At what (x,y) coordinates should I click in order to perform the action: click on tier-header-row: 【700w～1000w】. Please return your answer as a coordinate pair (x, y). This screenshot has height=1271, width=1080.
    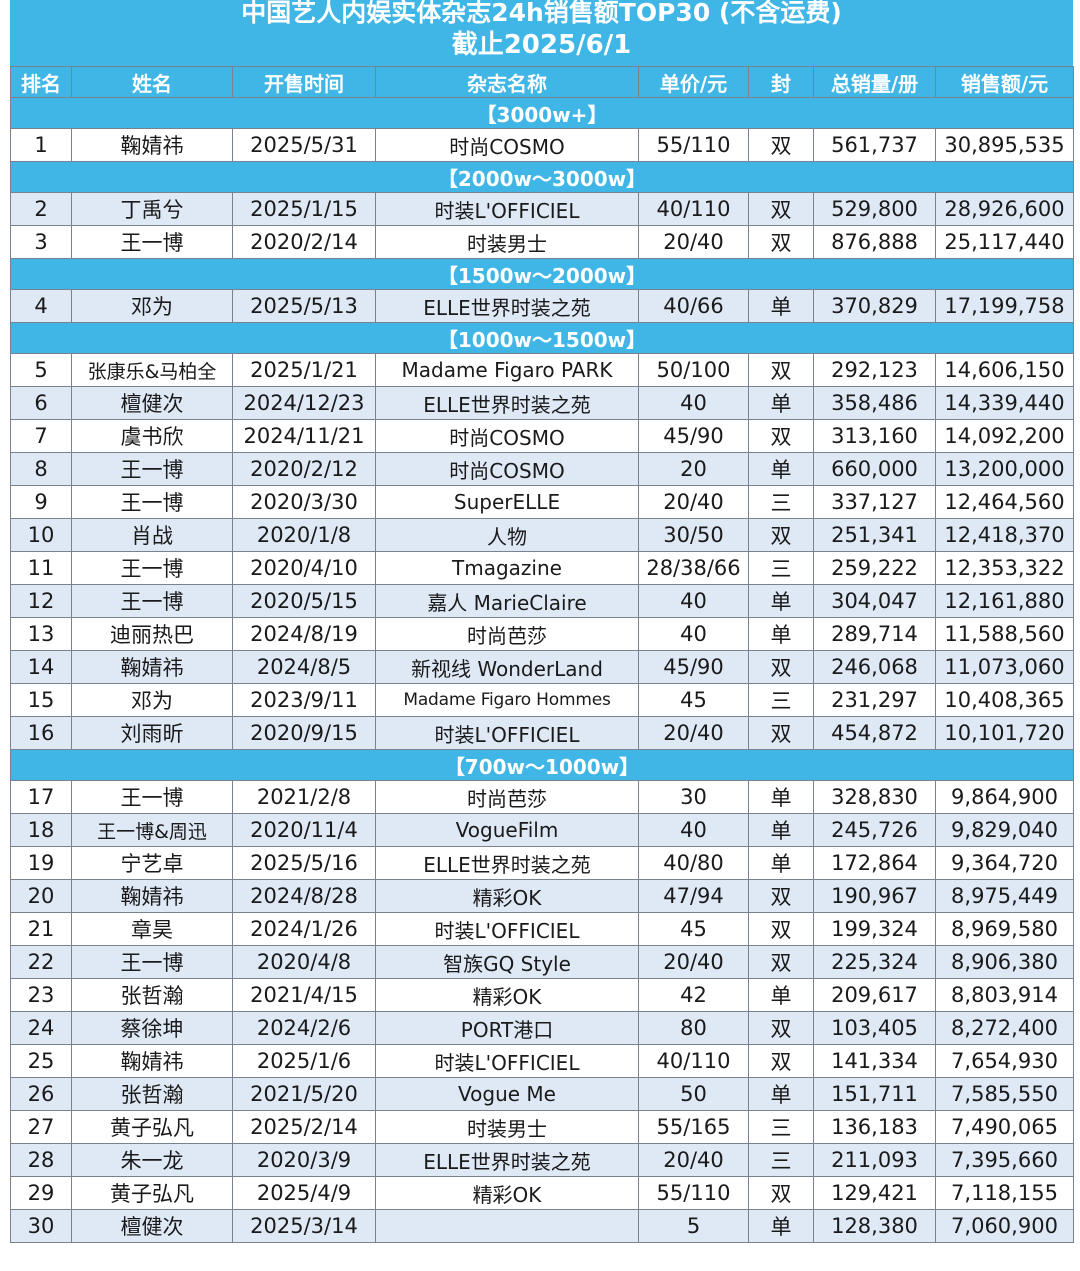
    Looking at the image, I should click on (542, 765).